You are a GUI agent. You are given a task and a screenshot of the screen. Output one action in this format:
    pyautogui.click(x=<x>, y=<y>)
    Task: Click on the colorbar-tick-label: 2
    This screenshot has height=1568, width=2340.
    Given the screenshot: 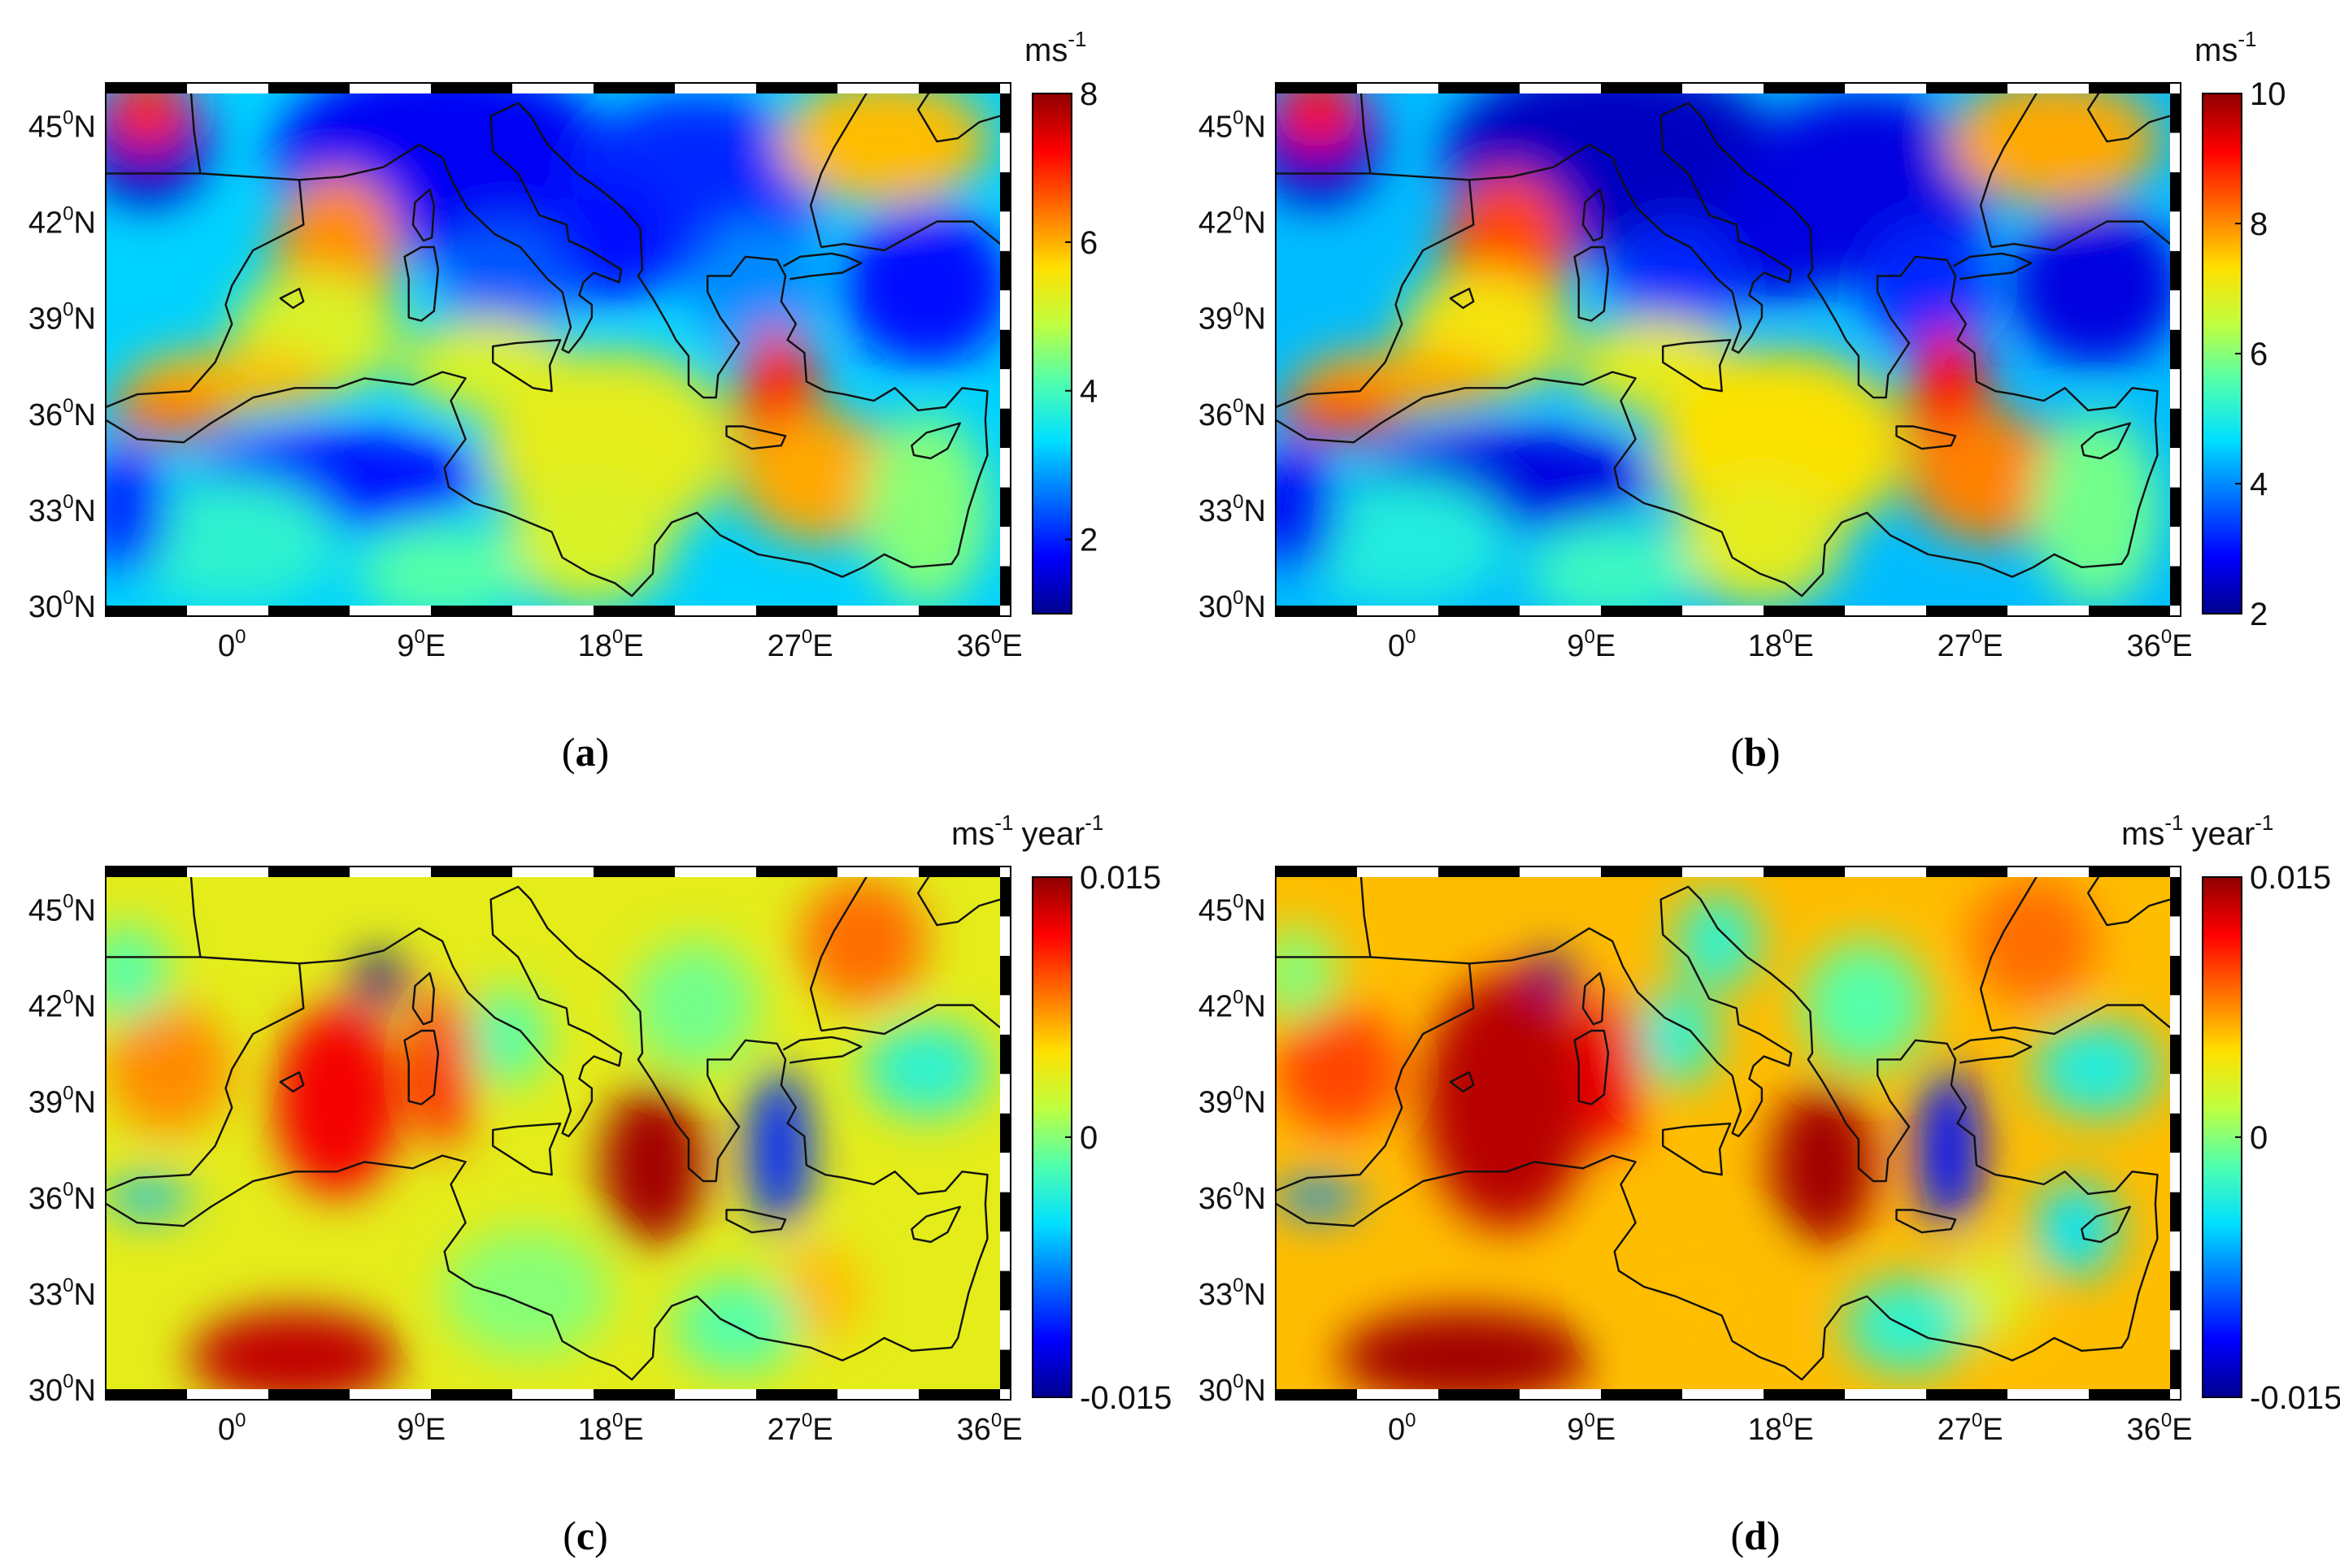 What is the action you would take?
    pyautogui.click(x=2259, y=614)
    